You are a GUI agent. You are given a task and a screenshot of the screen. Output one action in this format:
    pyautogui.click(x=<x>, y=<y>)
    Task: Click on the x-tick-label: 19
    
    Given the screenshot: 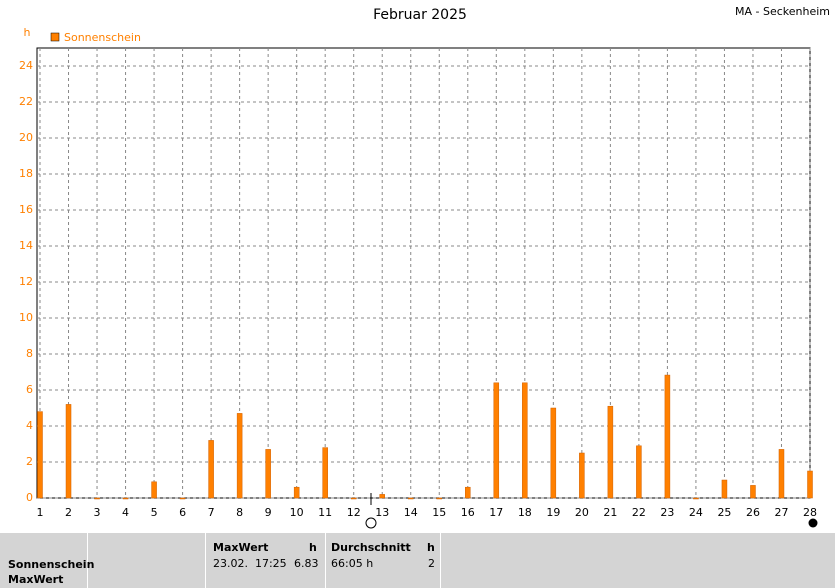 What is the action you would take?
    pyautogui.click(x=553, y=512)
    